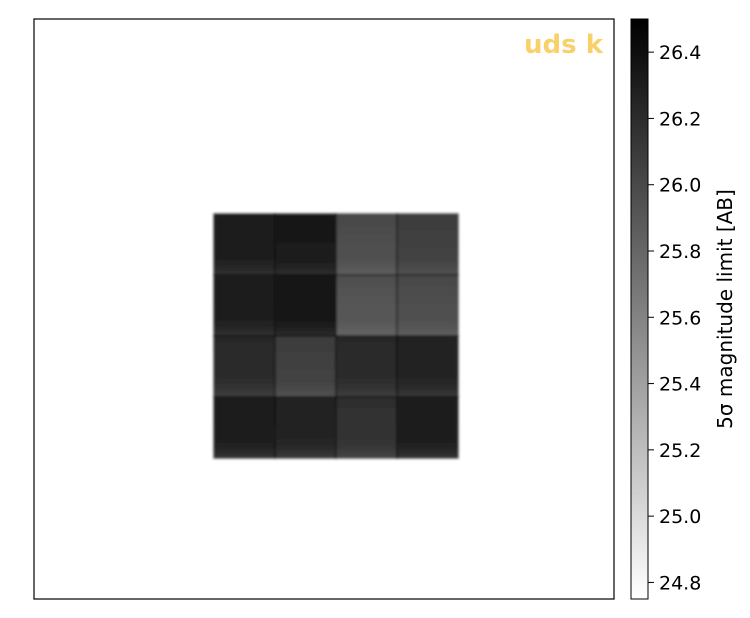  I want to click on colorbar, so click(639, 309).